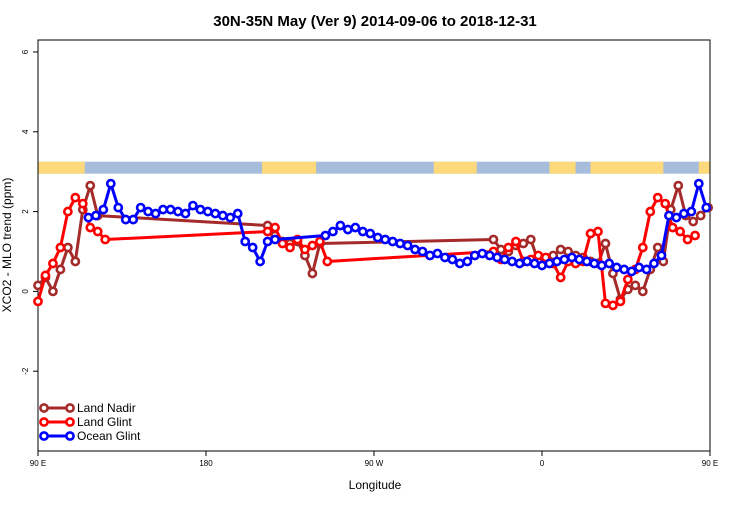  I want to click on y-tick-label: 4, so click(25, 131).